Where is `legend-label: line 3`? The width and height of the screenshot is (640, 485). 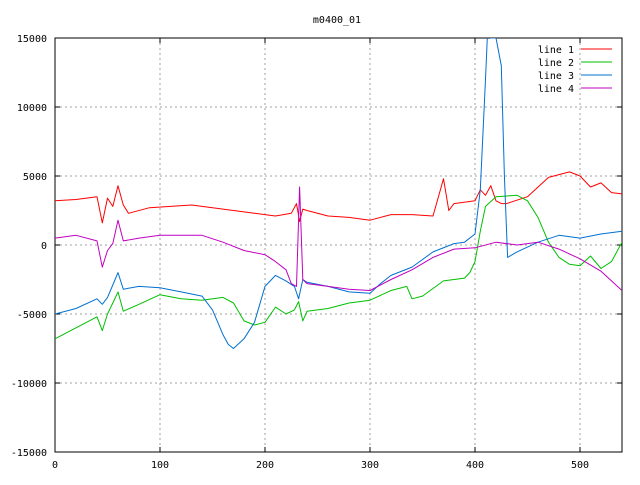
legend-label: line 3 is located at coordinates (556, 76).